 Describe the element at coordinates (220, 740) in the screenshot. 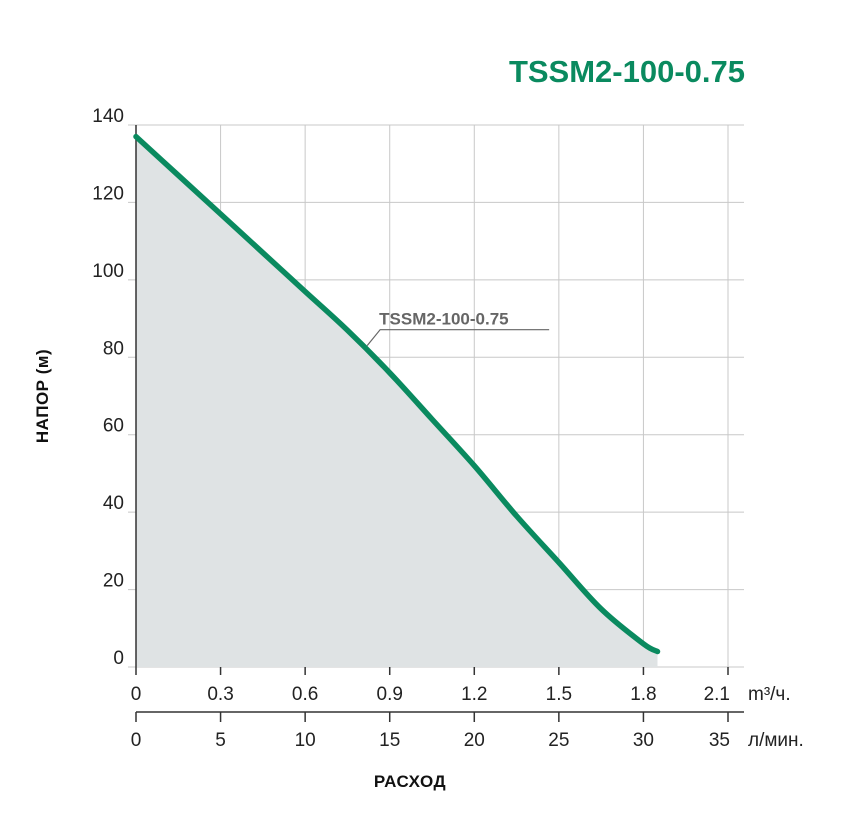

I see `x-tick-label-lmin: 5` at that location.